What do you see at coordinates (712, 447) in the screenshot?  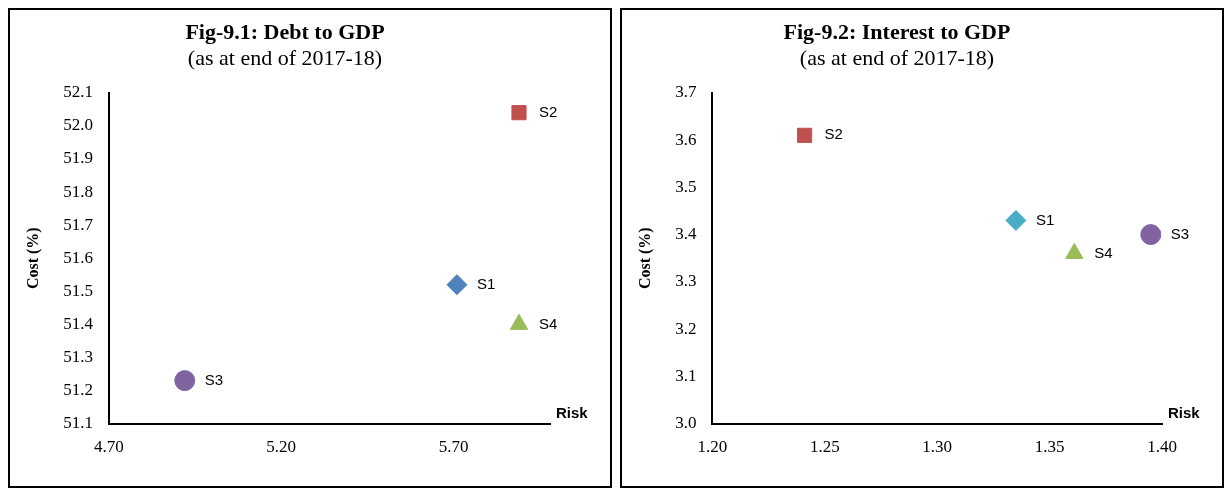 I see `x-tick-label: 1.20` at bounding box center [712, 447].